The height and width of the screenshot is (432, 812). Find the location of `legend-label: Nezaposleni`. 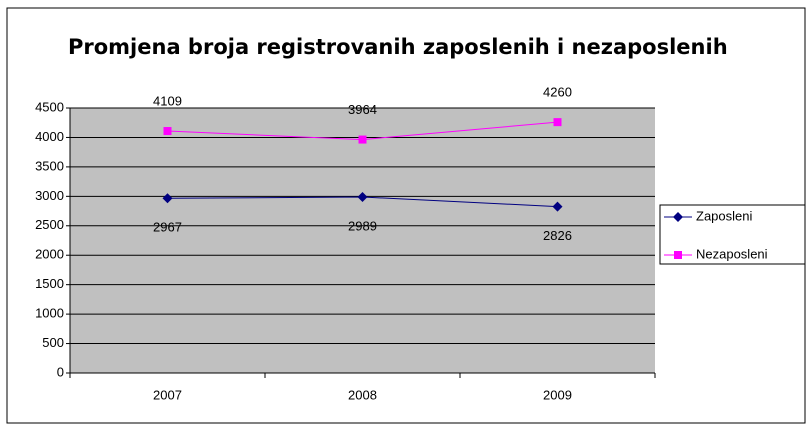

legend-label: Nezaposleni is located at coordinates (732, 253).